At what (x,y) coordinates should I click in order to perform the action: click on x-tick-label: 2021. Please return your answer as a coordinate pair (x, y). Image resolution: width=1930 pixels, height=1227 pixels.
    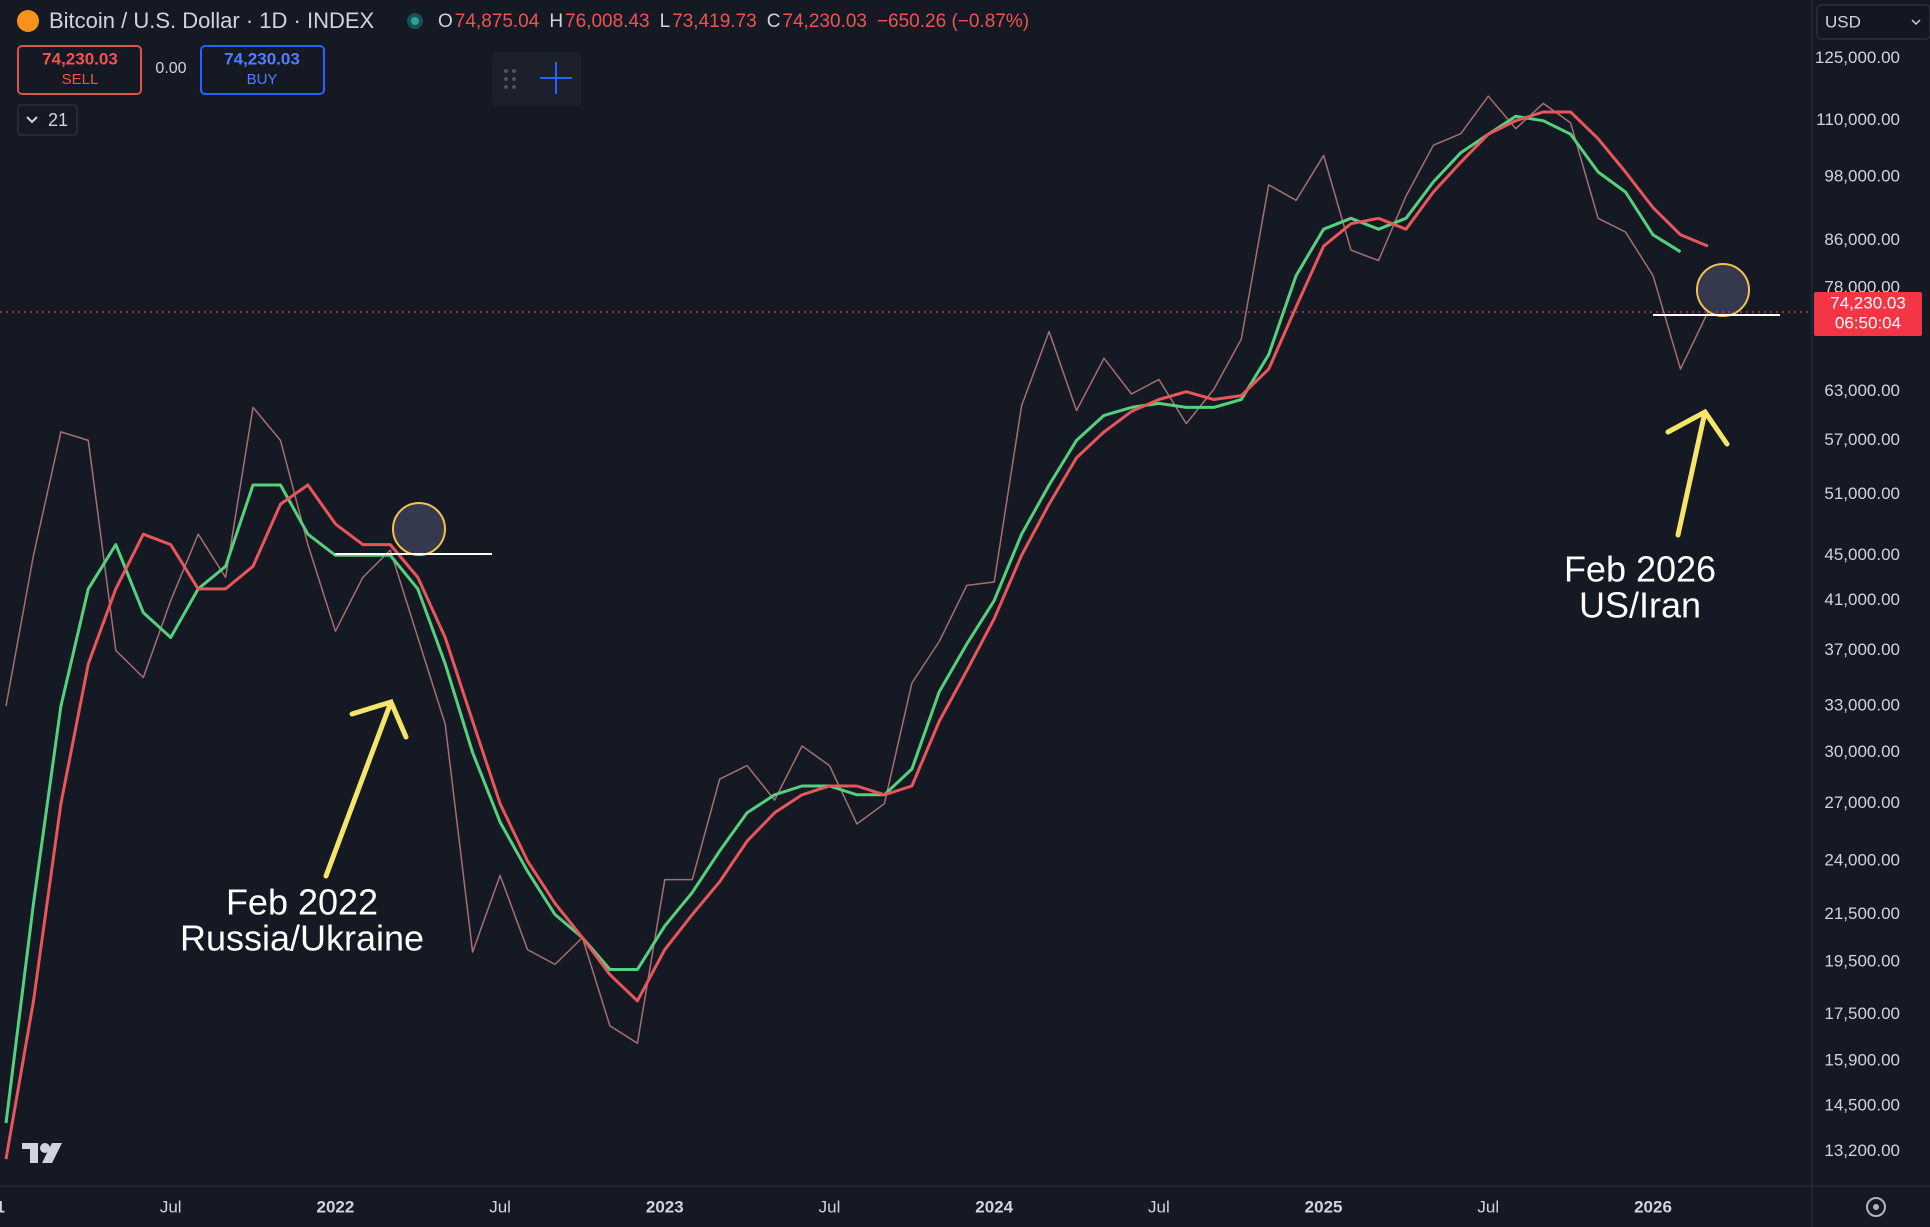
    Looking at the image, I should click on (2, 1206).